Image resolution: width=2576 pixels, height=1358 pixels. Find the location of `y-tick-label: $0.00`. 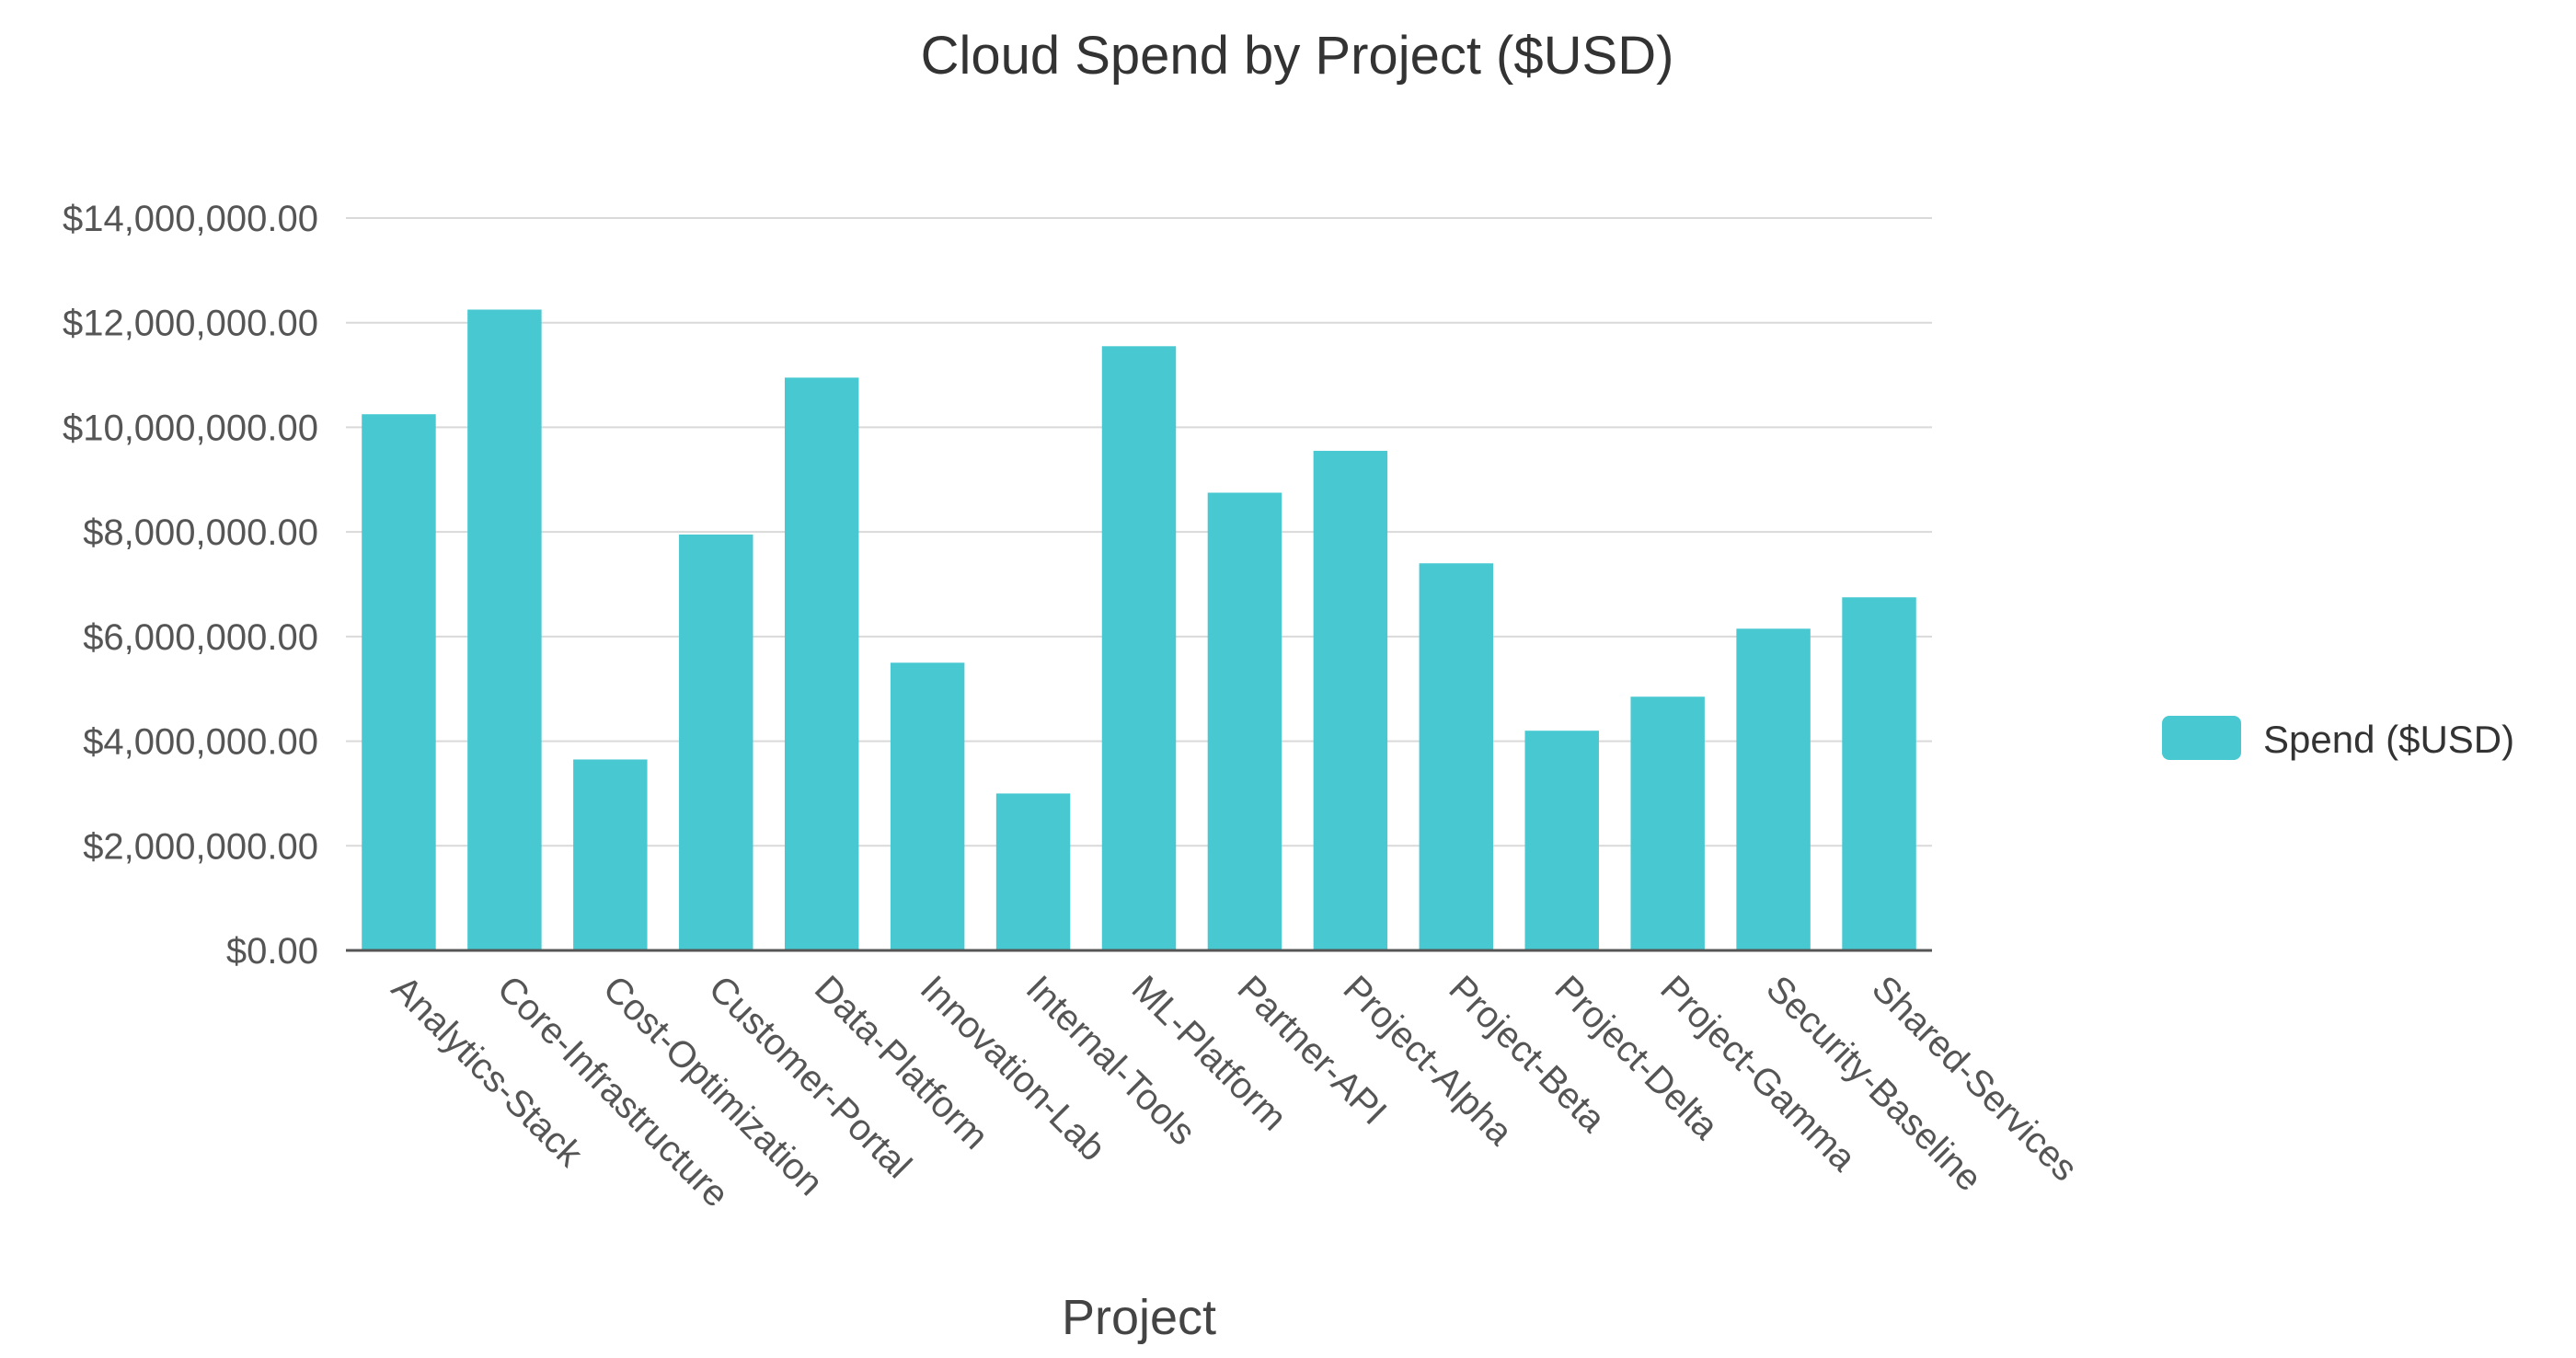

y-tick-label: $0.00 is located at coordinates (272, 951).